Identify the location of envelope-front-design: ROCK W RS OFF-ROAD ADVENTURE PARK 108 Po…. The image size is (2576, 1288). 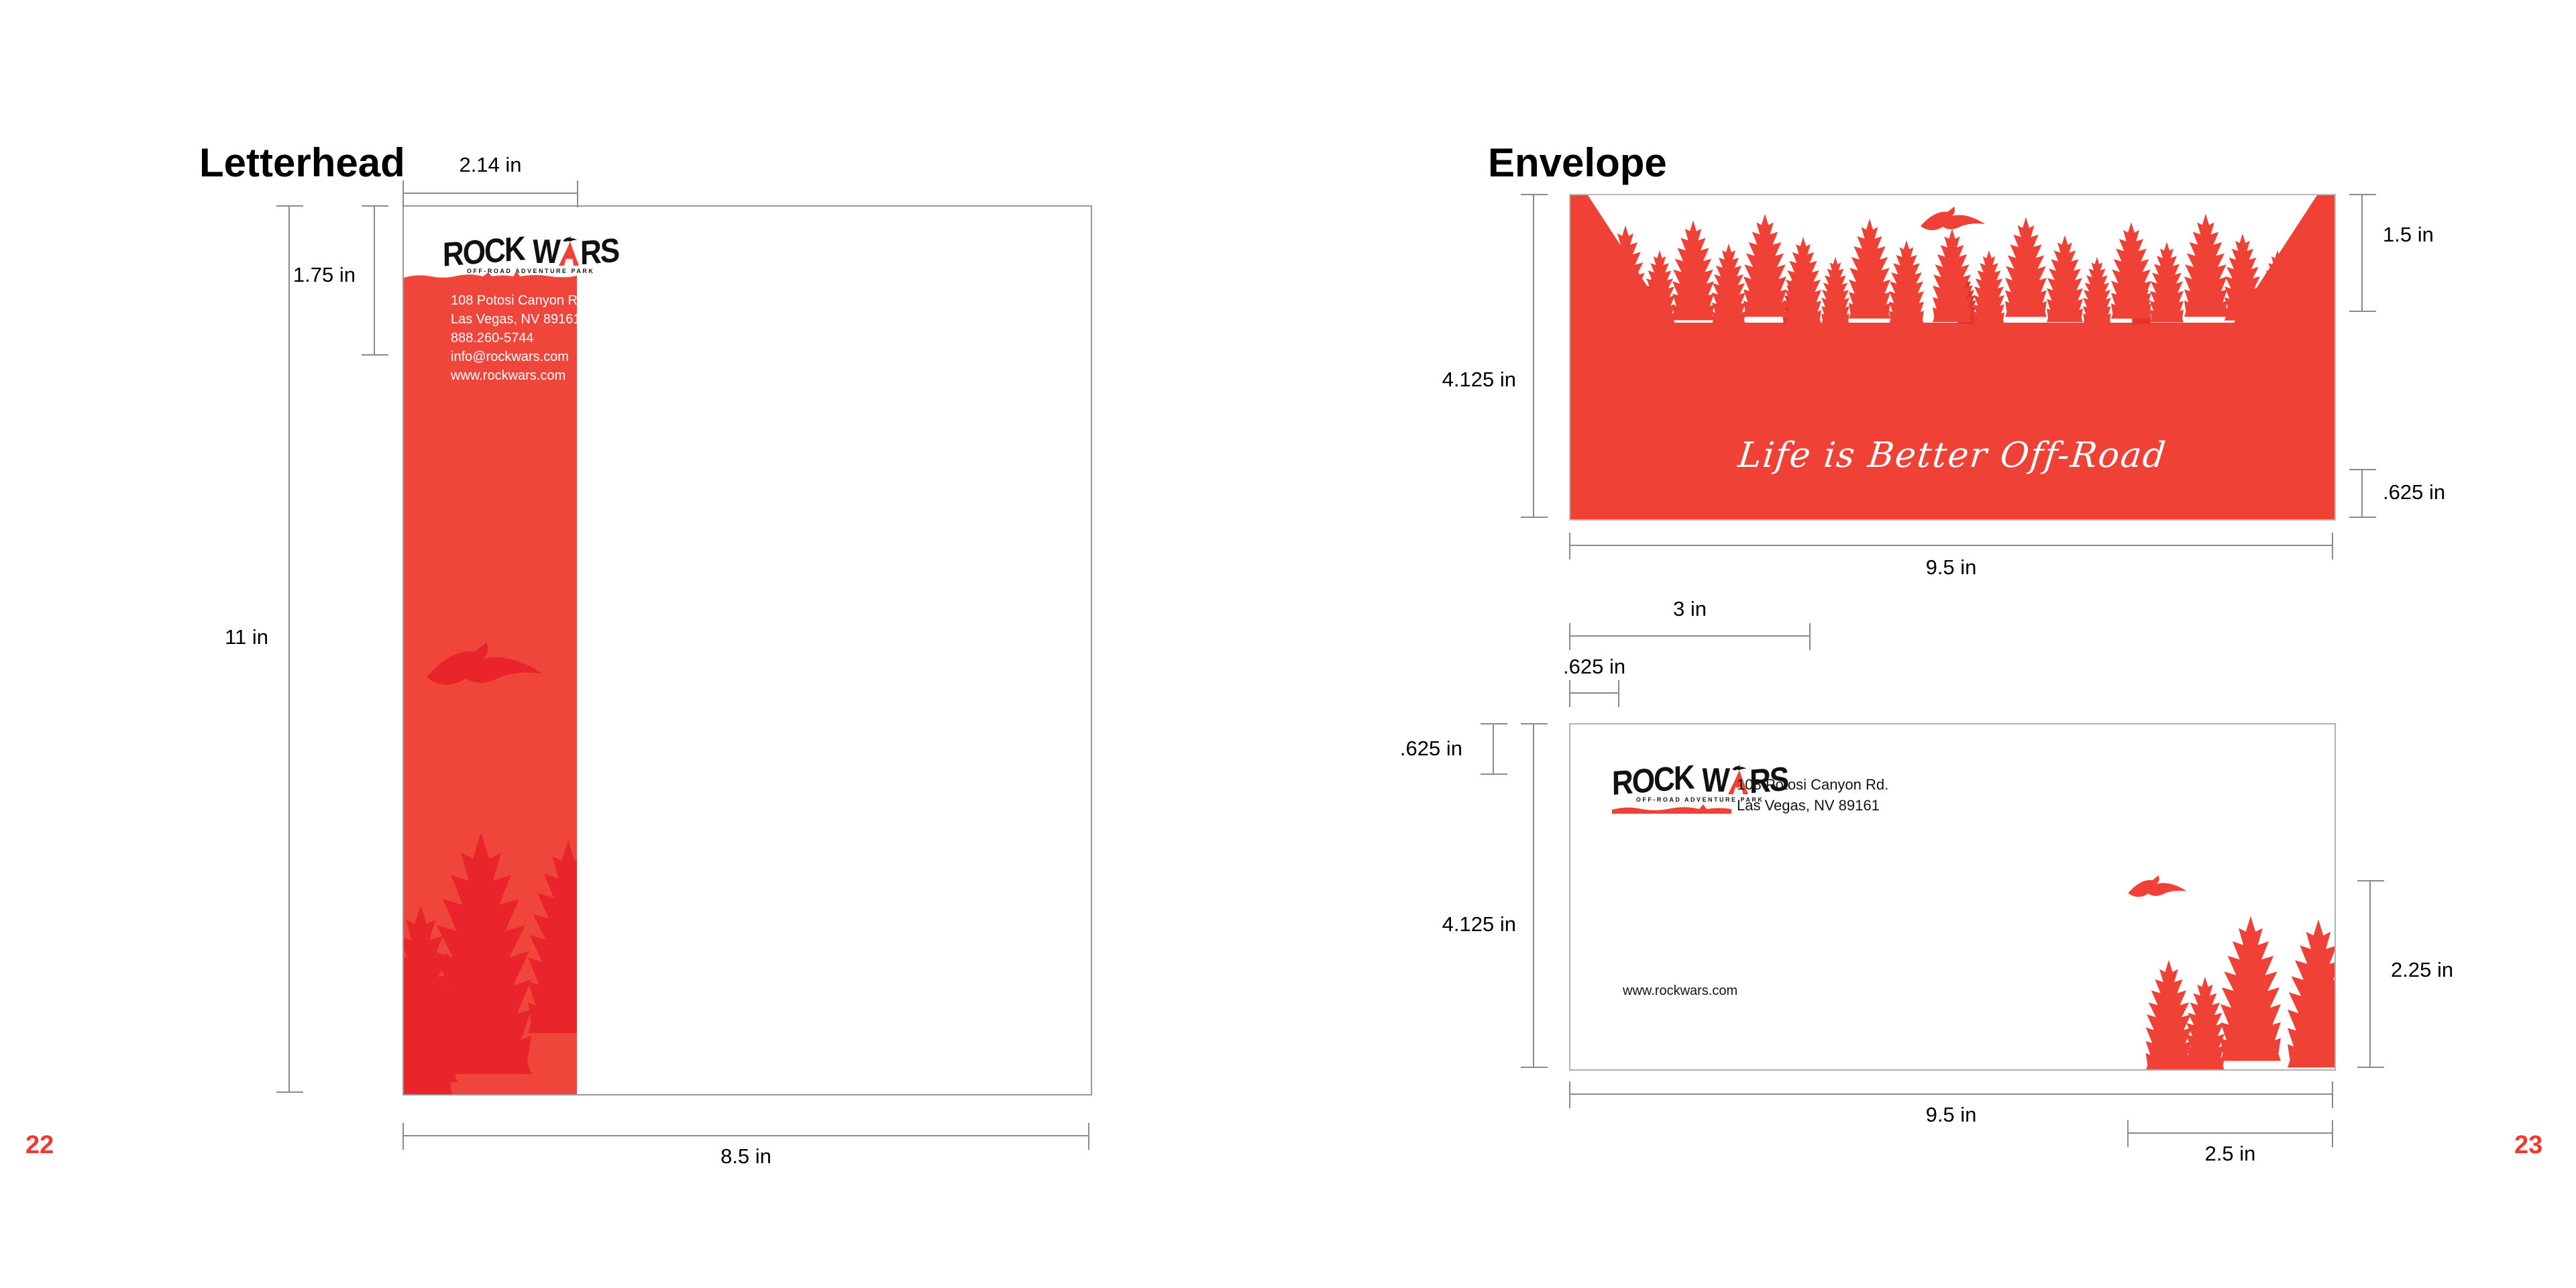
(1952, 897).